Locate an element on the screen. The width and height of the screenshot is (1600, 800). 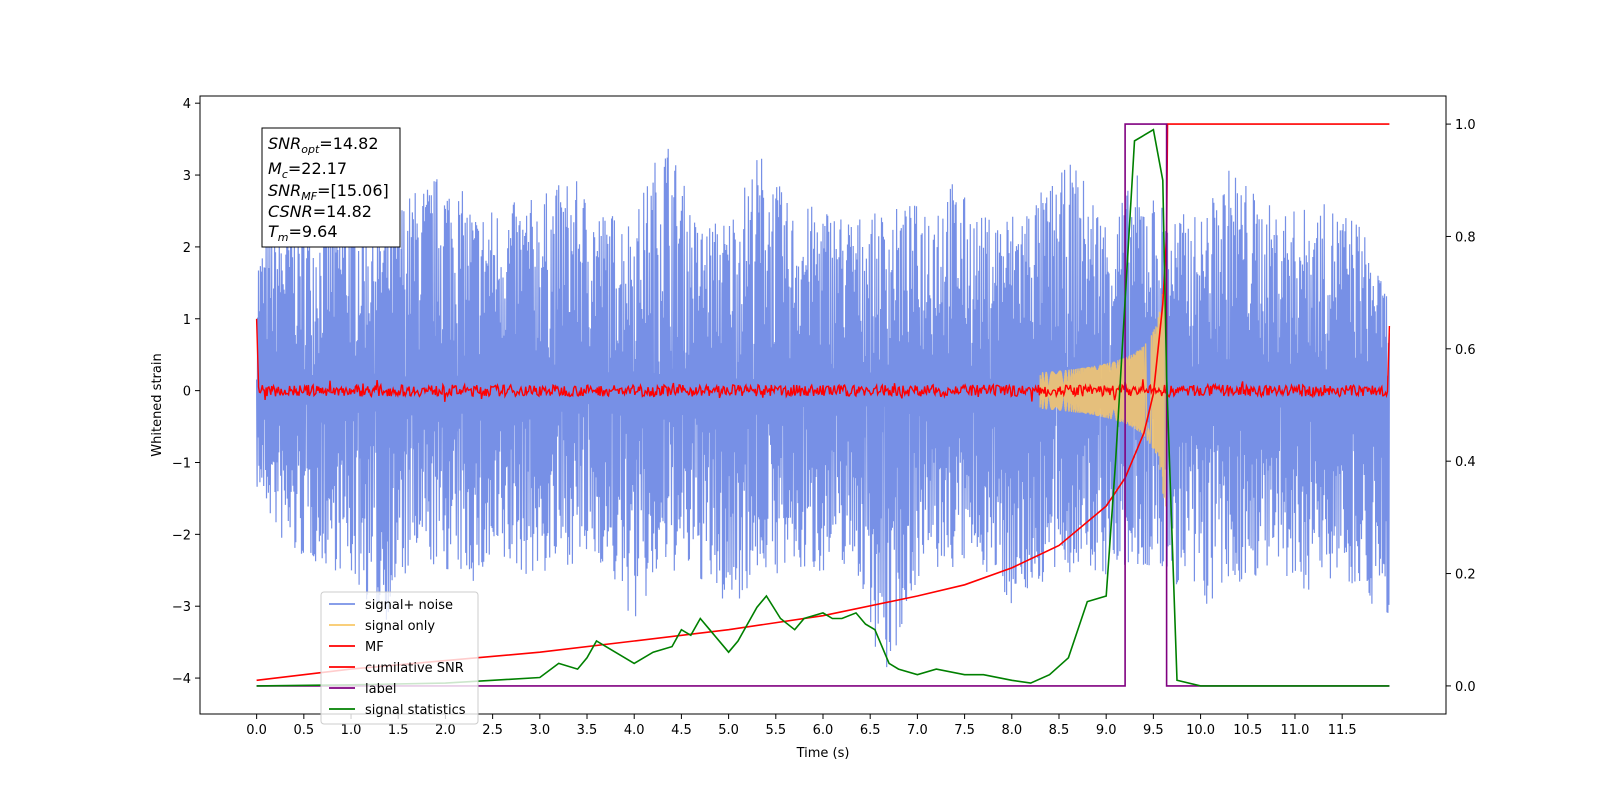
y2-tick-label: 0.0 is located at coordinates (1465, 687).